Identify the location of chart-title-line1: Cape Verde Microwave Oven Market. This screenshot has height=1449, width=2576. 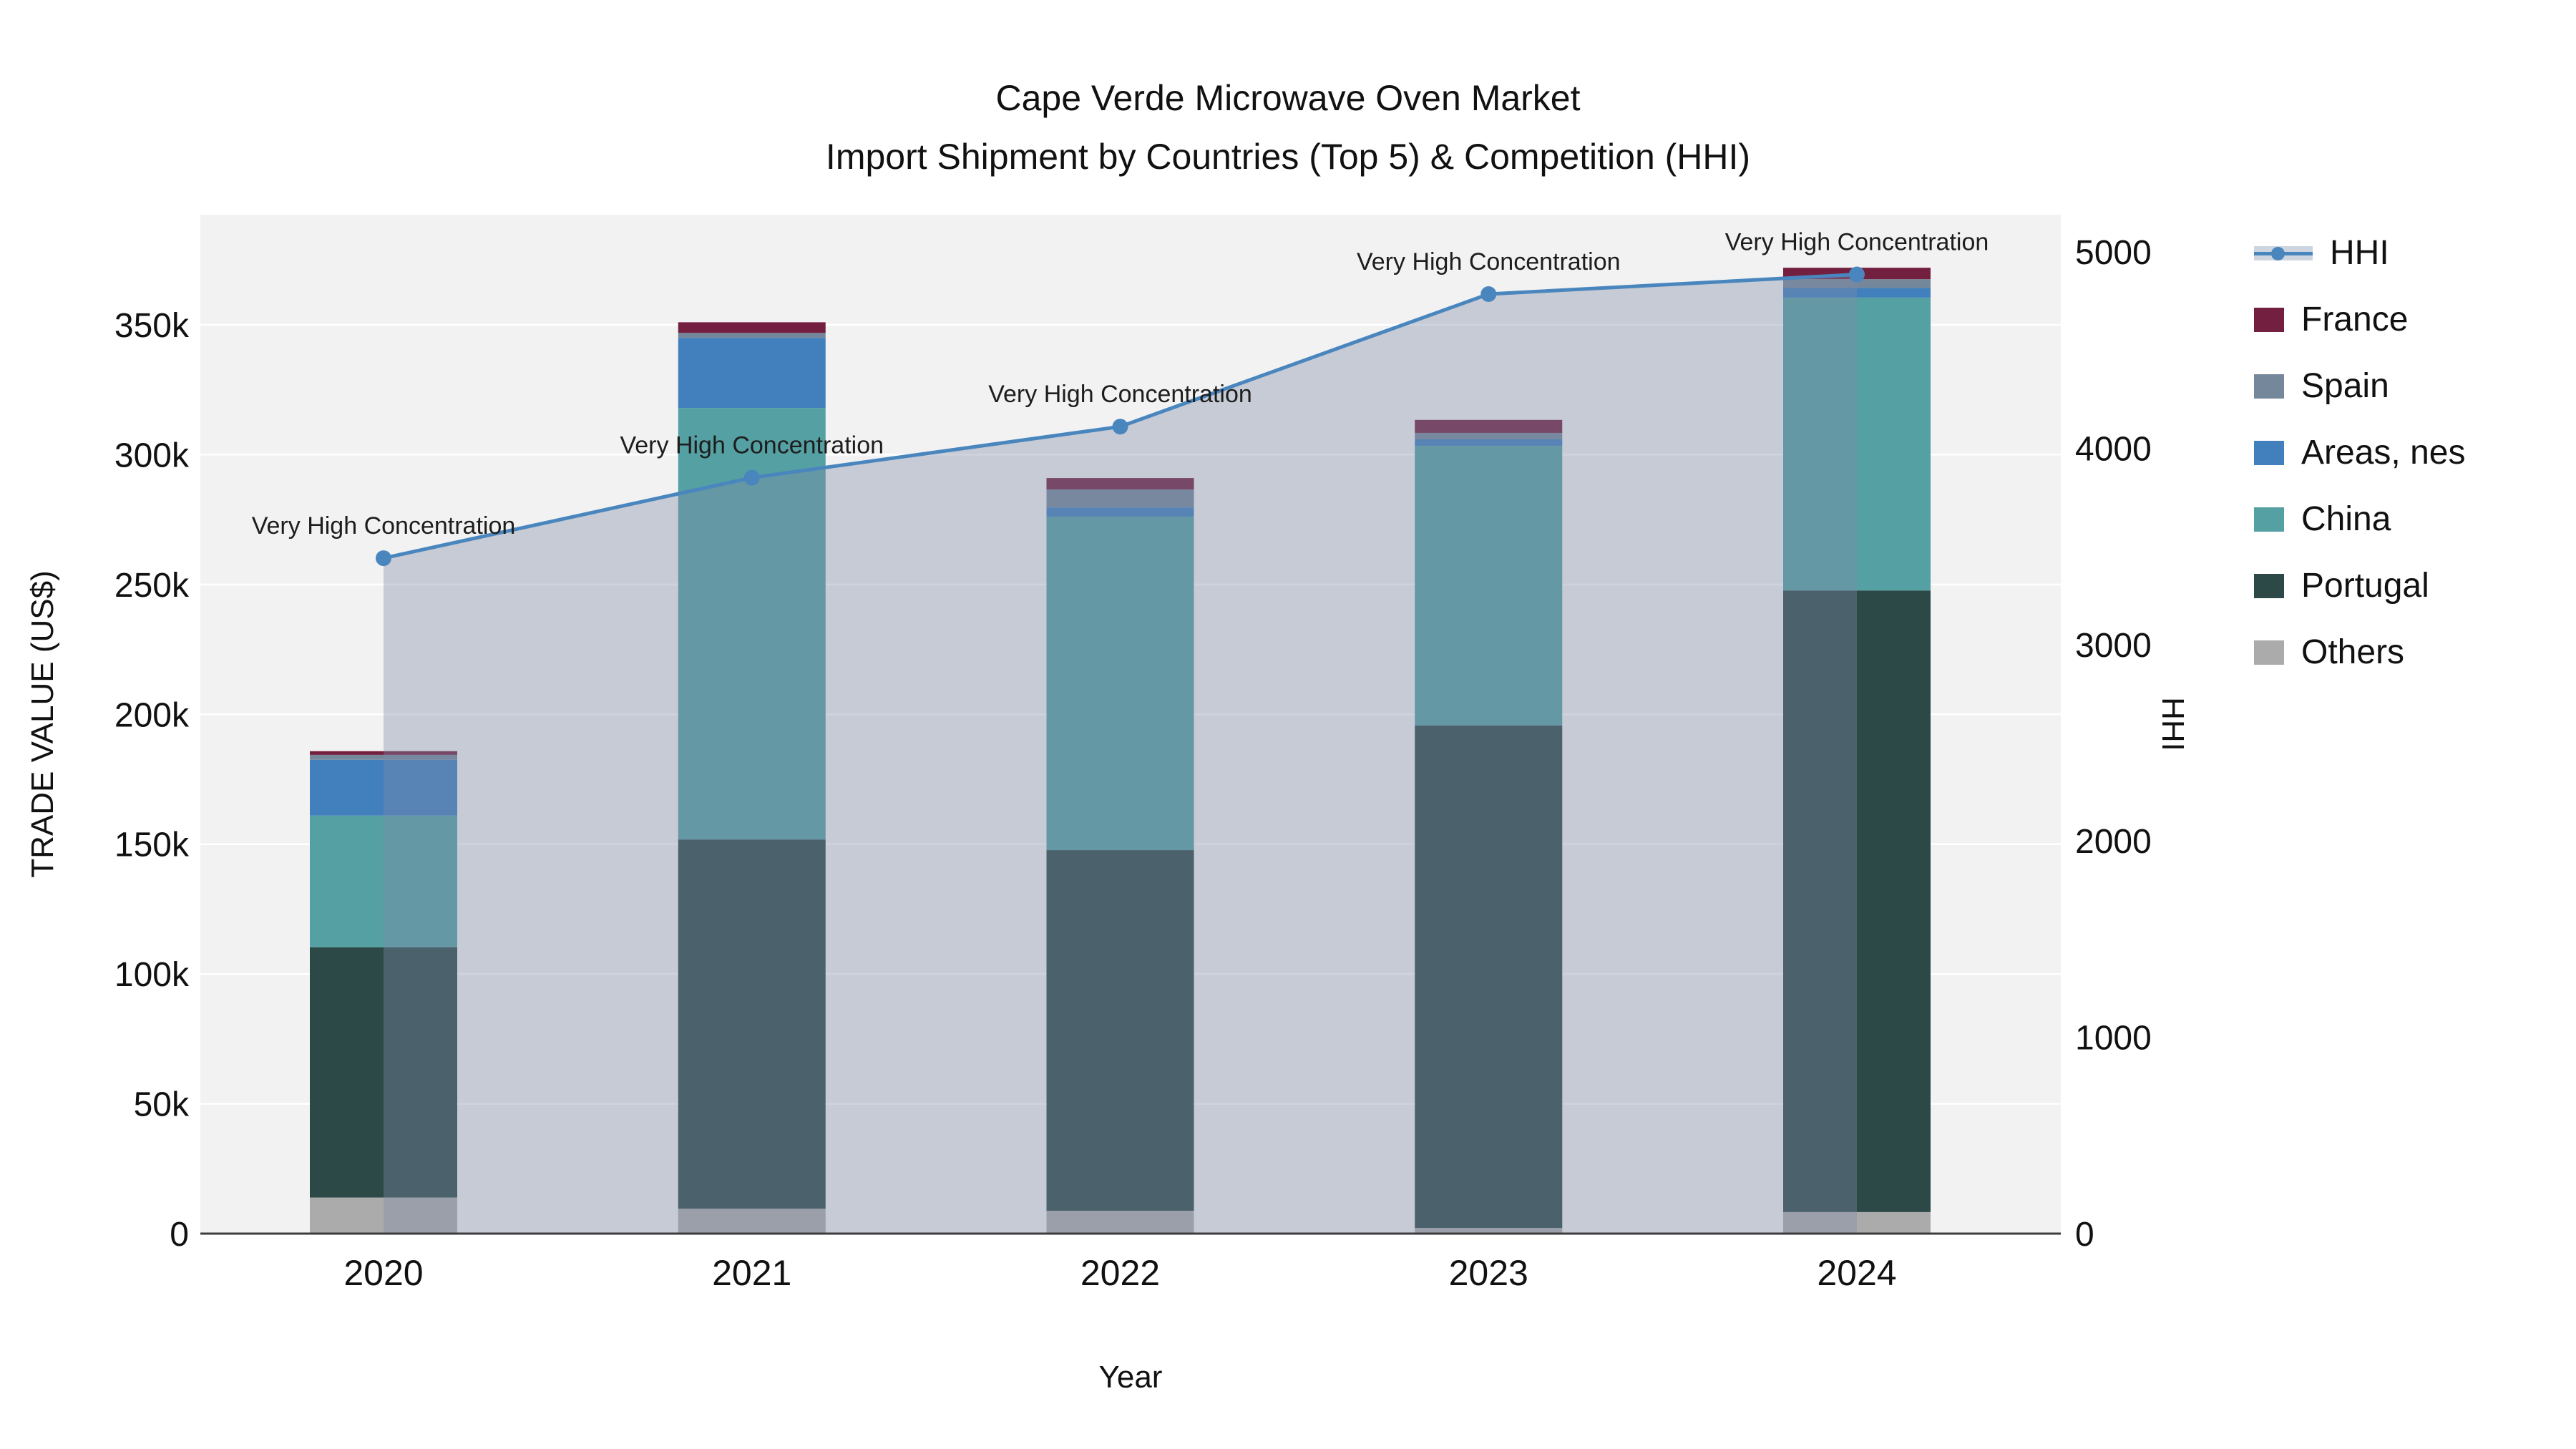
(1288, 98).